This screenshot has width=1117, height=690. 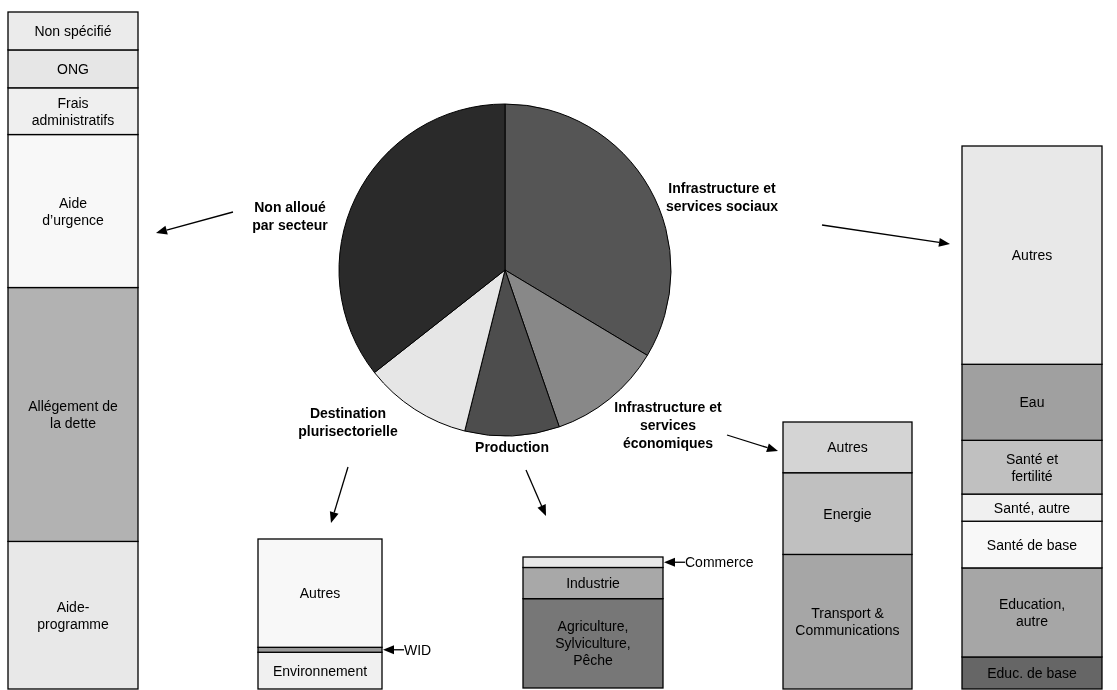 I want to click on series-label: Industrie, so click(x=593, y=583).